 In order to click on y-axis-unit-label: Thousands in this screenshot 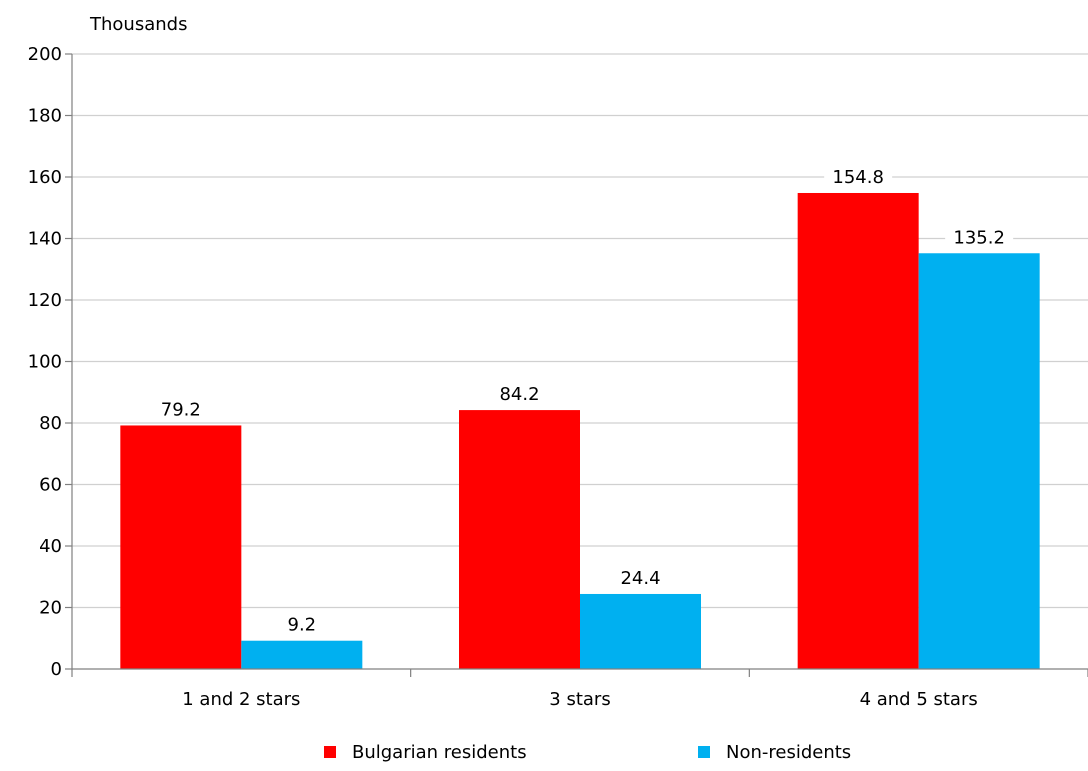, I will do `click(138, 24)`.